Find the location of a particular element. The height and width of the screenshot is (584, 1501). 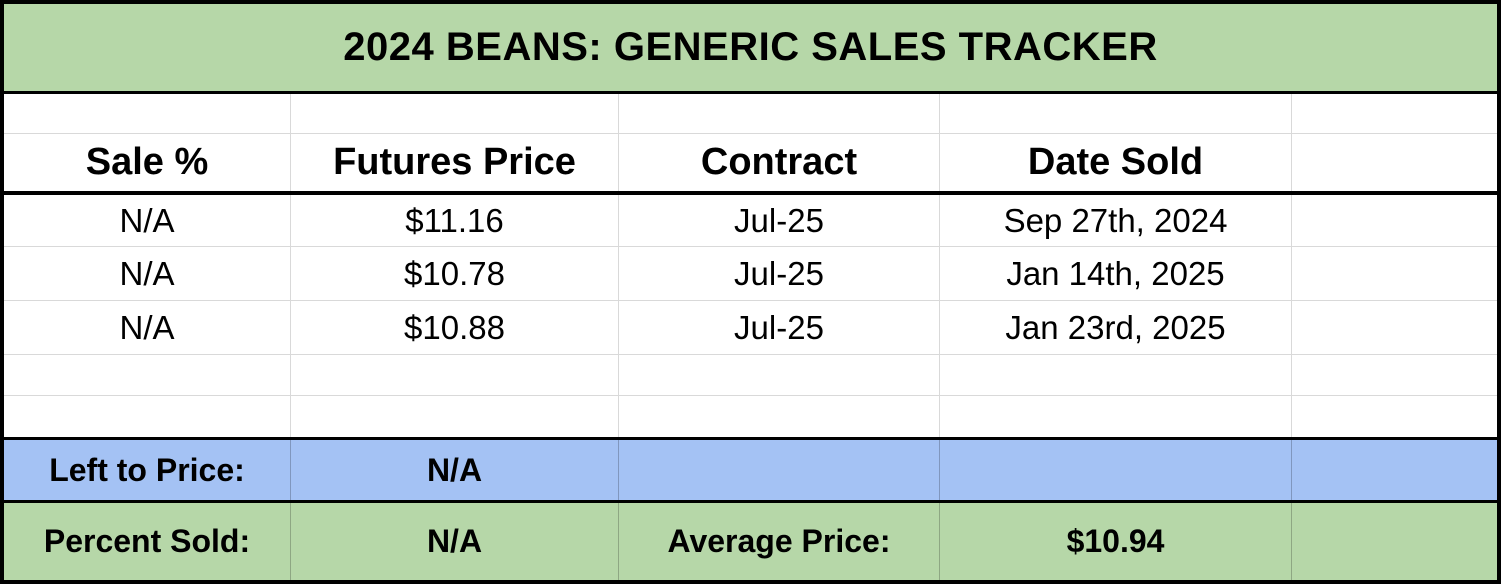

table-row: N/A $10.78 Jul-25 Jan 14th, 2025 is located at coordinates (750, 274).